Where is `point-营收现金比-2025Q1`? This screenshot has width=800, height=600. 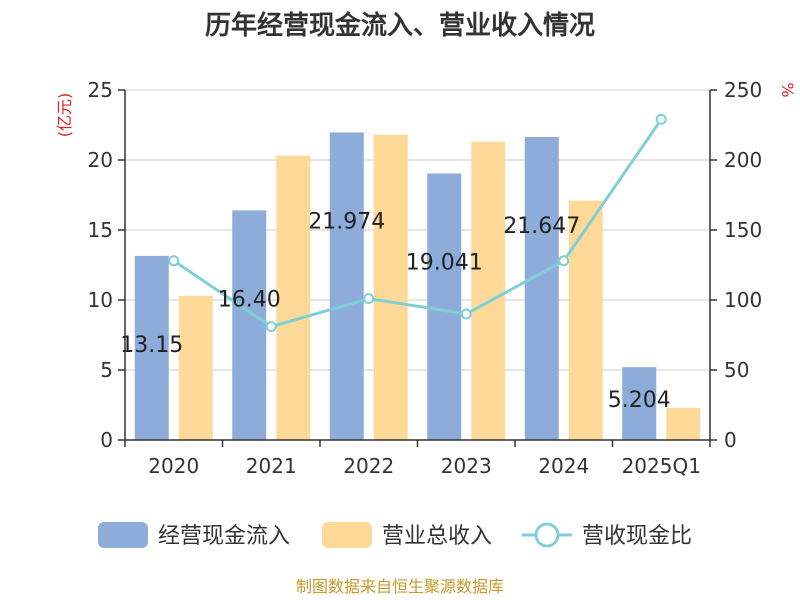 point-营收现金比-2025Q1 is located at coordinates (661, 119).